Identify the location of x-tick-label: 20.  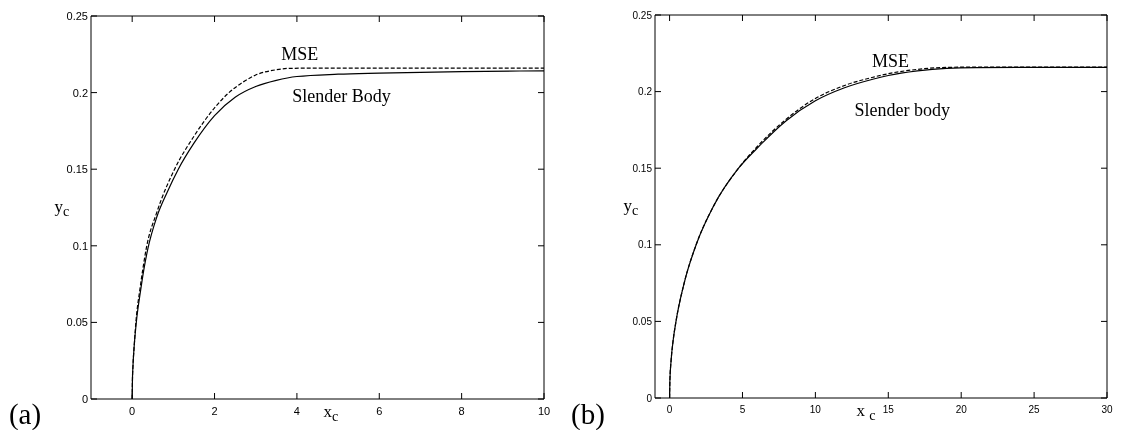
(961, 410).